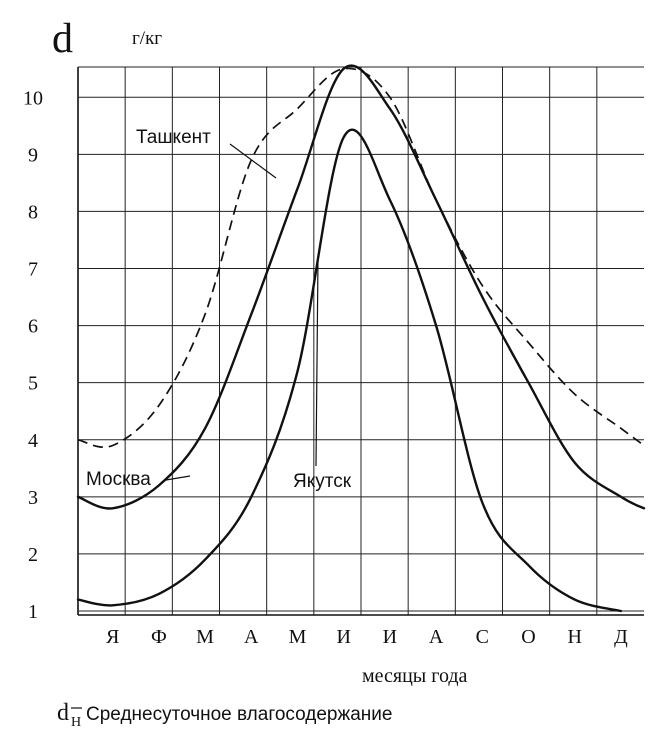 The height and width of the screenshot is (733, 650). Describe the element at coordinates (62, 39) in the screenshot. I see `y-axis-symbol: d` at that location.